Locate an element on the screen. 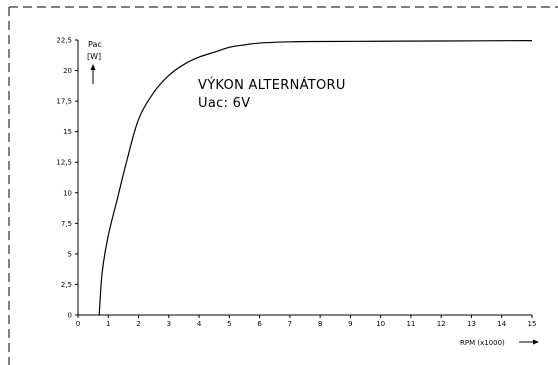 Image resolution: width=558 pixels, height=365 pixels. x-tick-label: 4 is located at coordinates (199, 324).